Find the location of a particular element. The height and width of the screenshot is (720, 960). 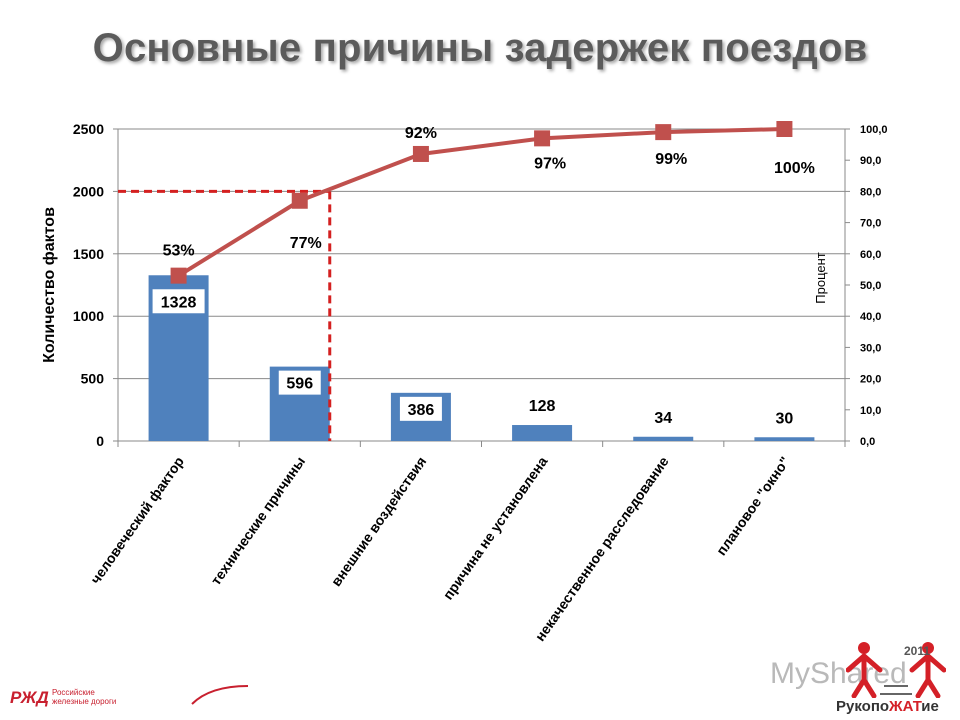

rzd-logo-text: РЖД is located at coordinates (29, 697).